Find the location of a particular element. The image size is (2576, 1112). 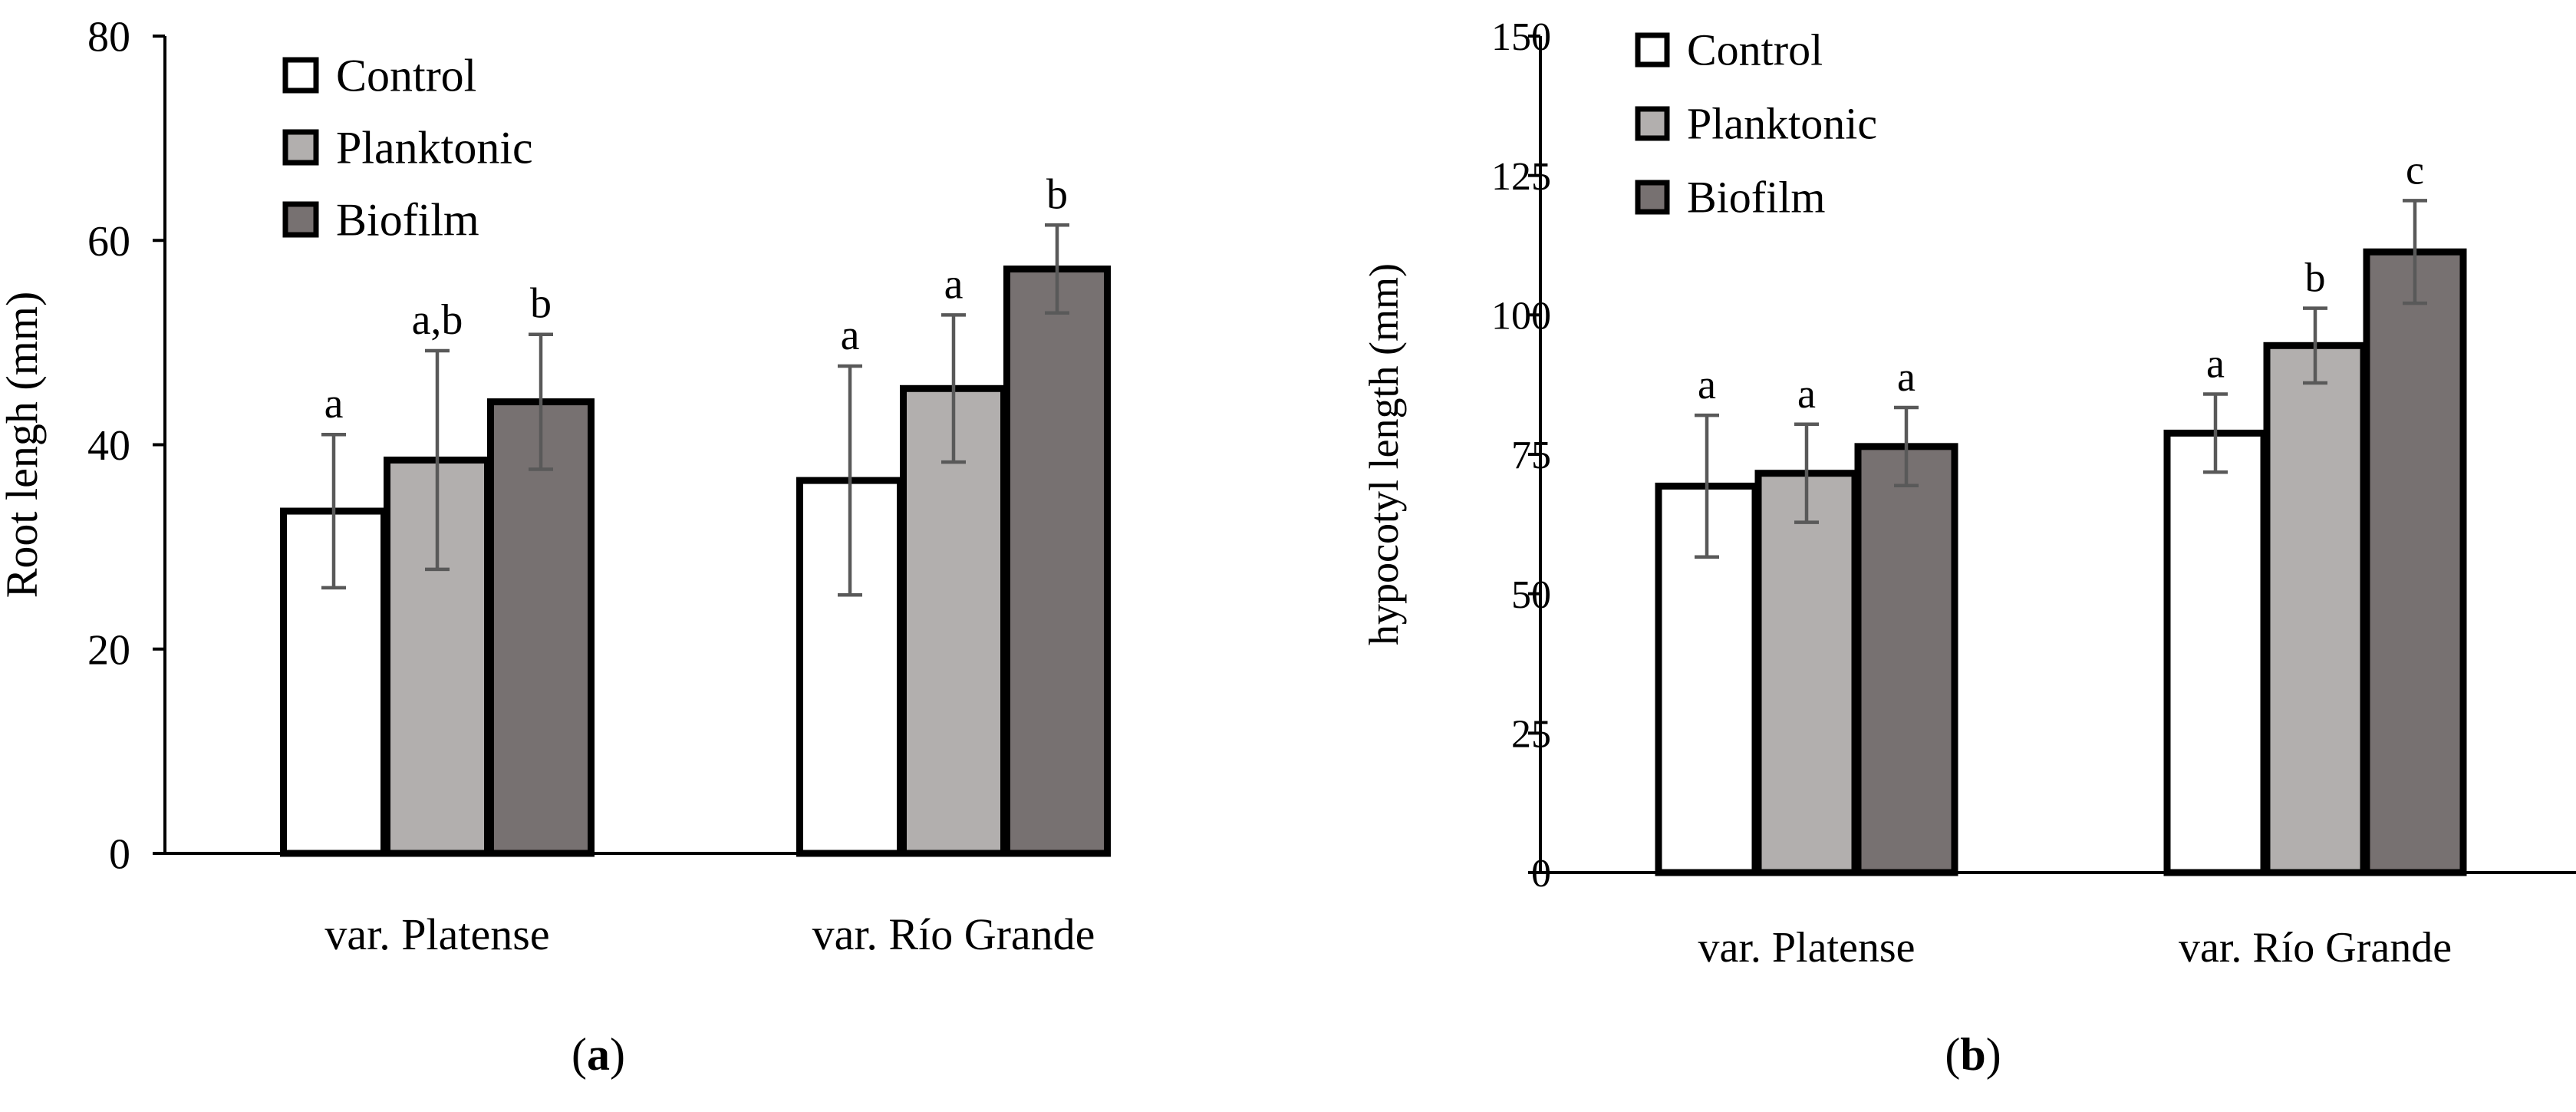

y-tick-label: 125 is located at coordinates (1521, 177).